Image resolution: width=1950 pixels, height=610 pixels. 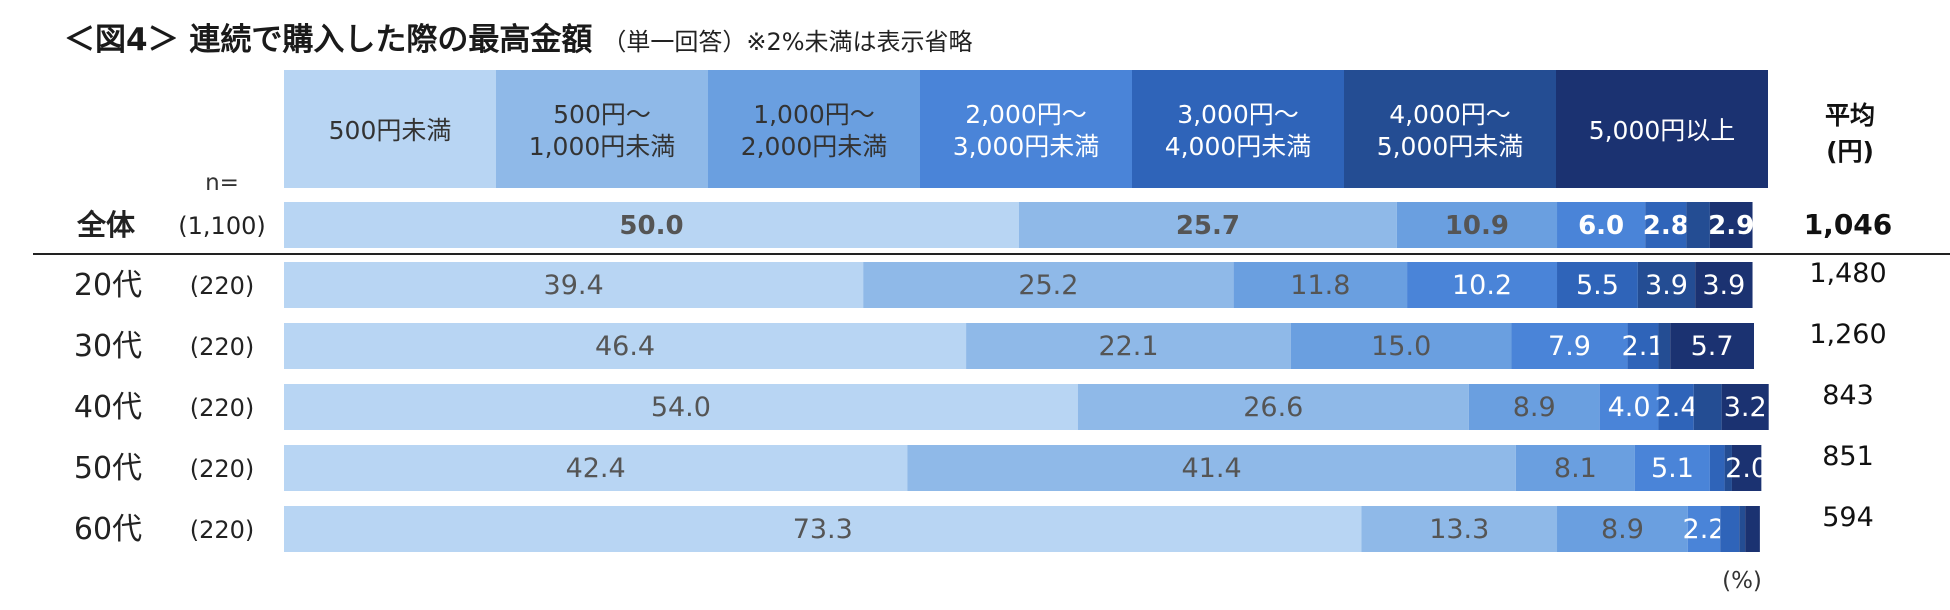 I want to click on data-label: 8.1, so click(x=1575, y=468).